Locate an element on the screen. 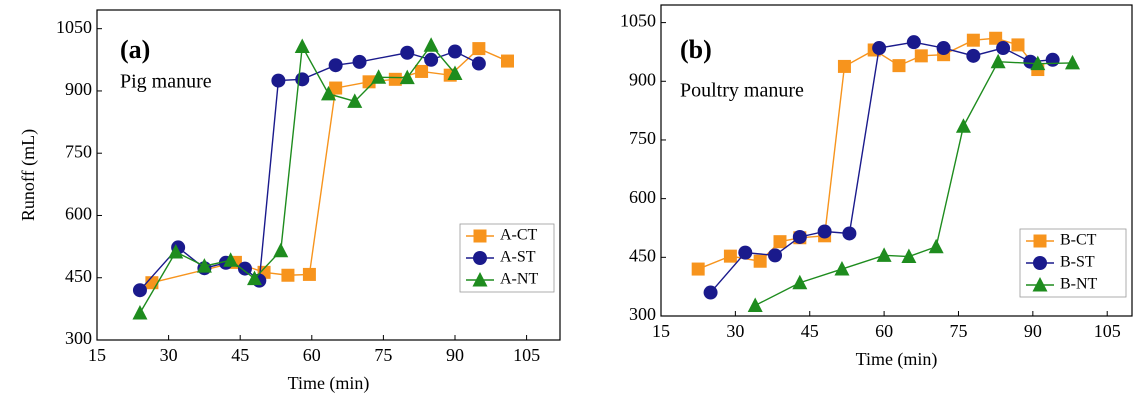  legend-label: A-CT is located at coordinates (519, 235).